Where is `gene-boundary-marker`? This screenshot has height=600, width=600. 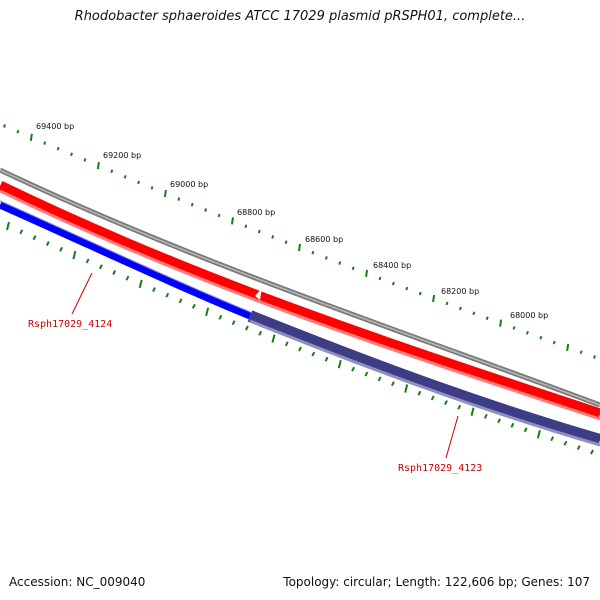 gene-boundary-marker is located at coordinates (258, 294).